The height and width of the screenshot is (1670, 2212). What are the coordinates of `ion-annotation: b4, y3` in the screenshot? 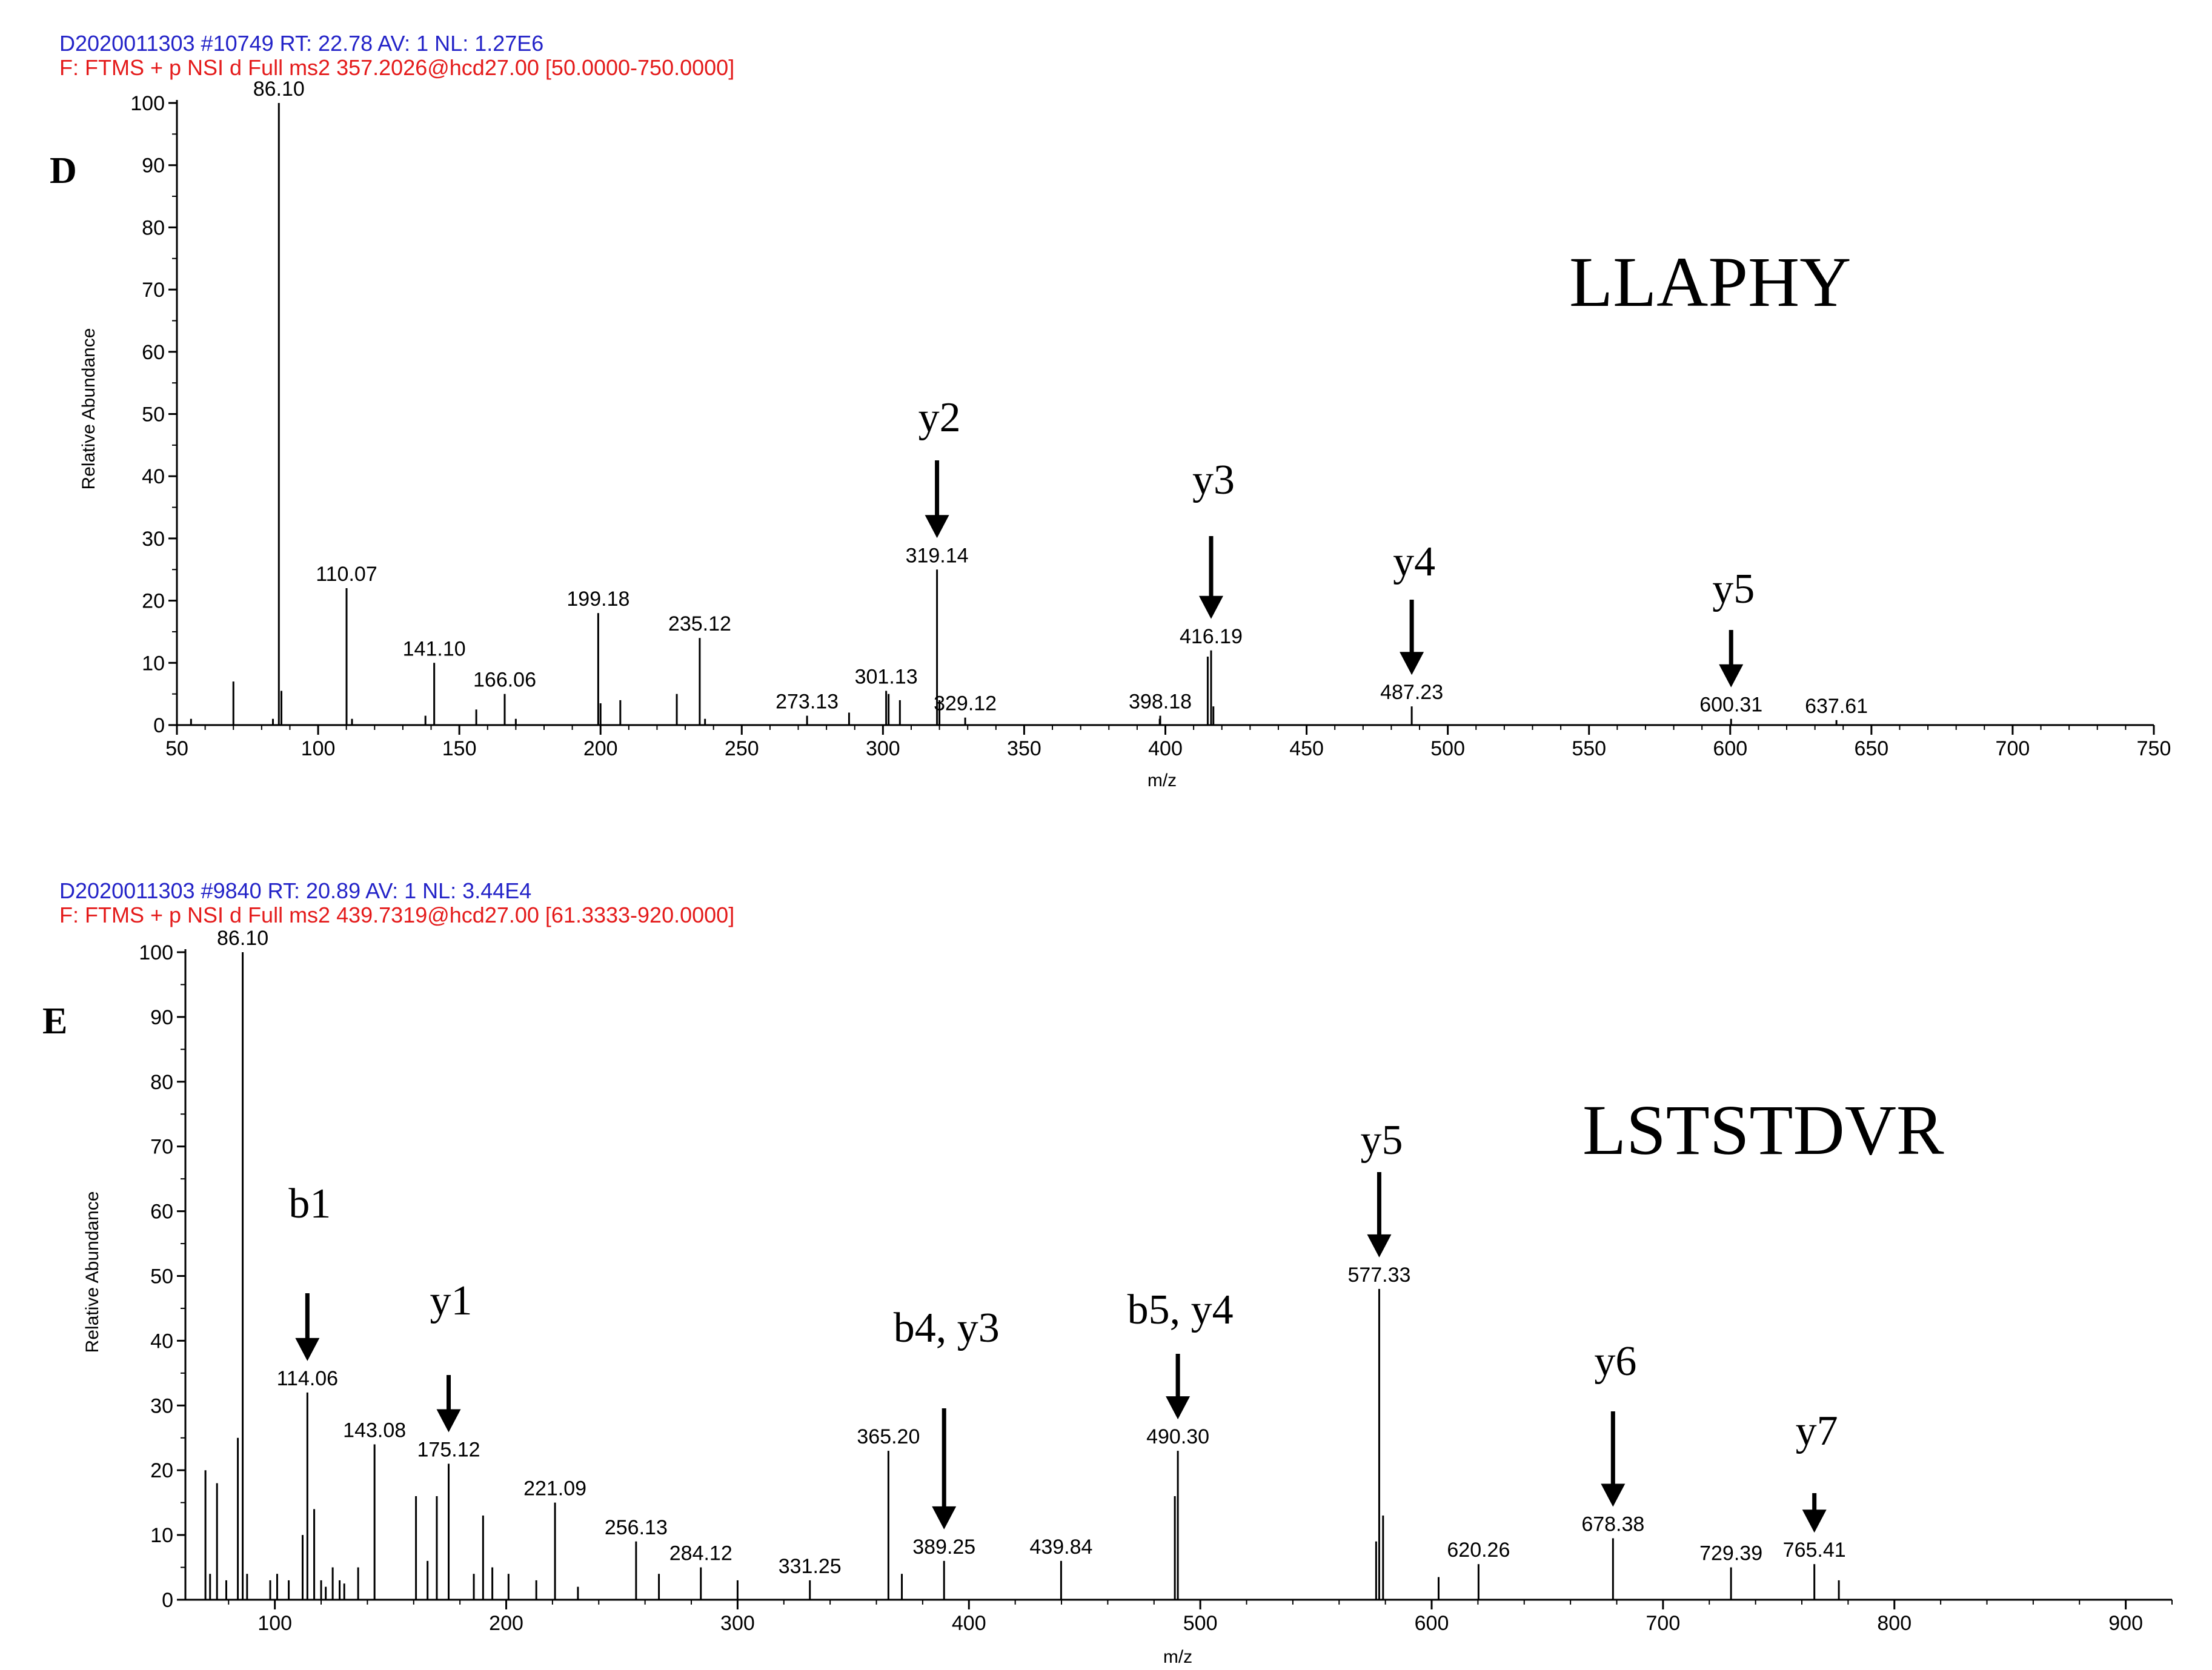 It's located at (947, 1328).